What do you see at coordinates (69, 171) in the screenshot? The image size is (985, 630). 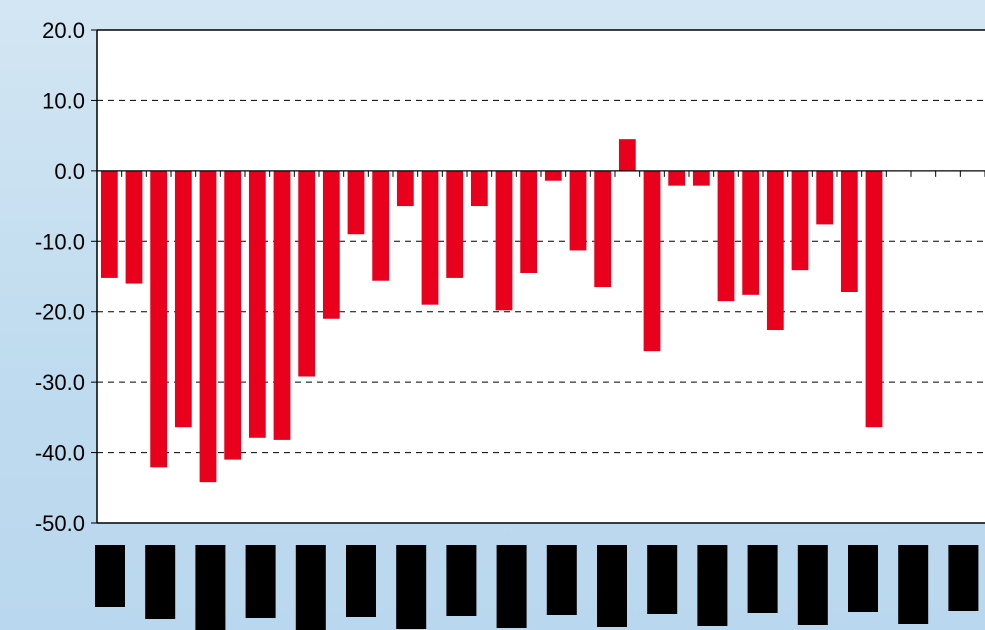 I see `y-tick-label: 0.0` at bounding box center [69, 171].